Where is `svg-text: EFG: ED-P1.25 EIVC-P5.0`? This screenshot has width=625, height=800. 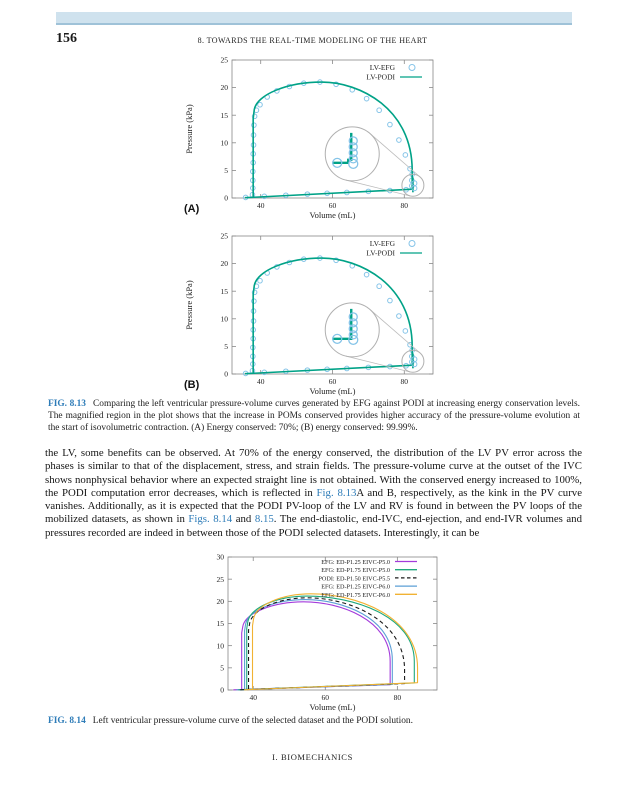 svg-text: EFG: ED-P1.25 EIVC-P5.0 is located at coordinates (355, 562).